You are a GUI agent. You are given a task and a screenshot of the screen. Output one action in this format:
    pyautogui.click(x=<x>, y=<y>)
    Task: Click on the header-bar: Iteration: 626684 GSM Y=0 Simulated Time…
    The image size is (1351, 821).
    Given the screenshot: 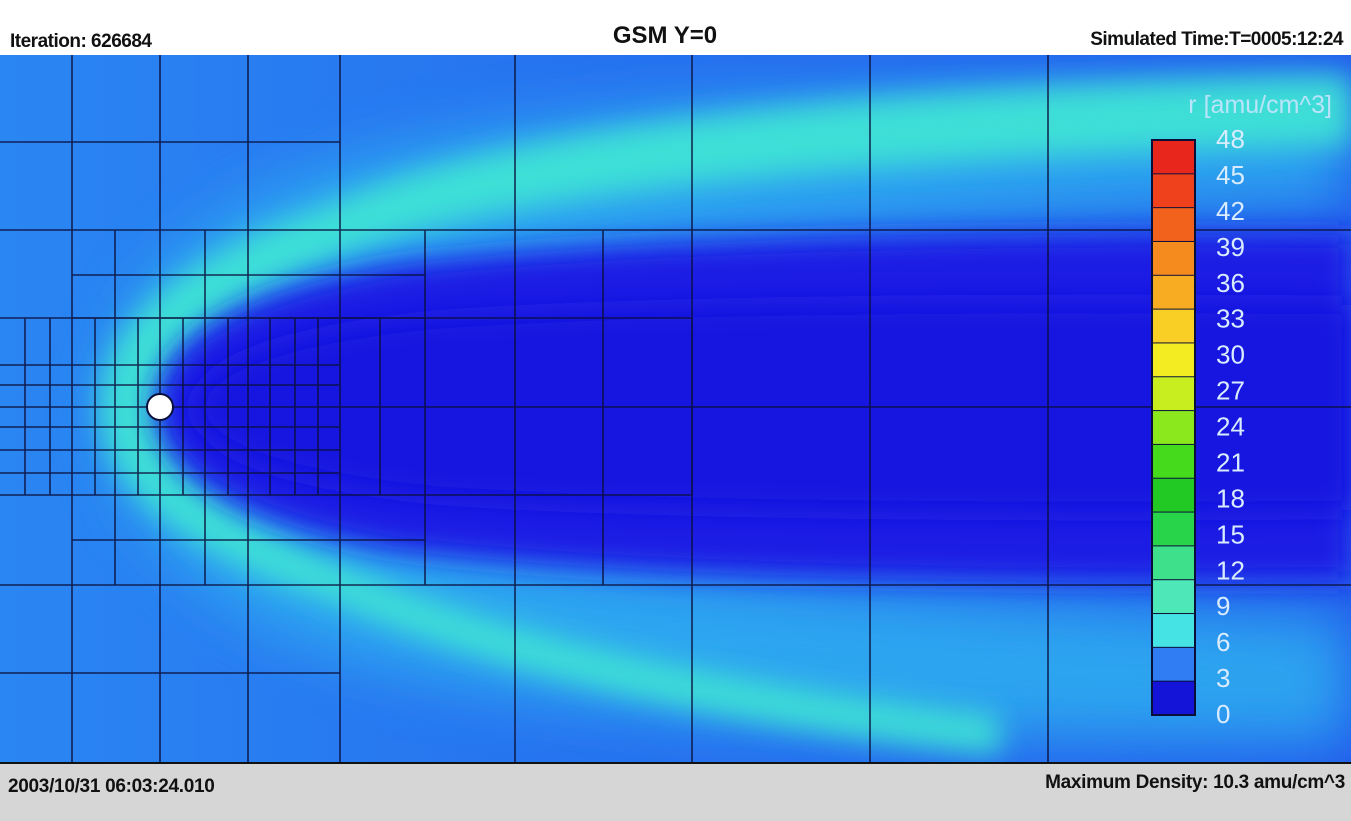 What is the action you would take?
    pyautogui.click(x=675, y=27)
    